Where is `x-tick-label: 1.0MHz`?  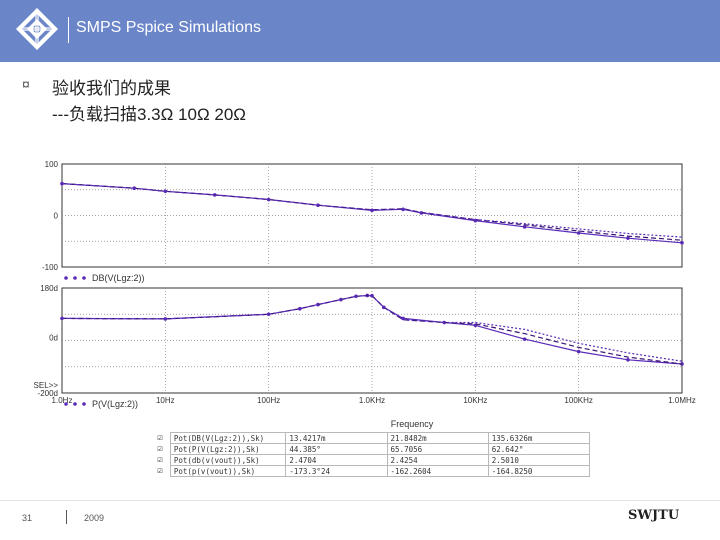
x-tick-label: 1.0MHz is located at coordinates (682, 400).